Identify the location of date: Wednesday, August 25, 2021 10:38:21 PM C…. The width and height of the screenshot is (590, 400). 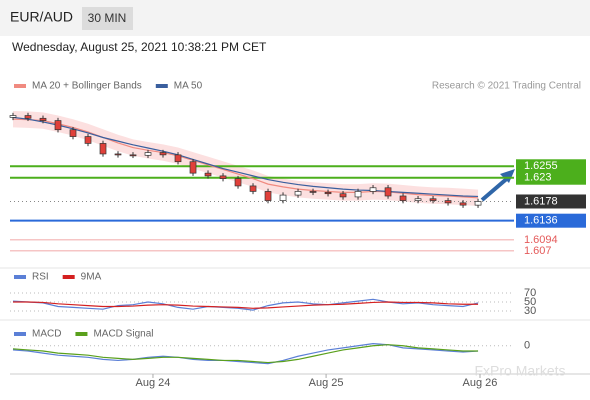
(139, 47).